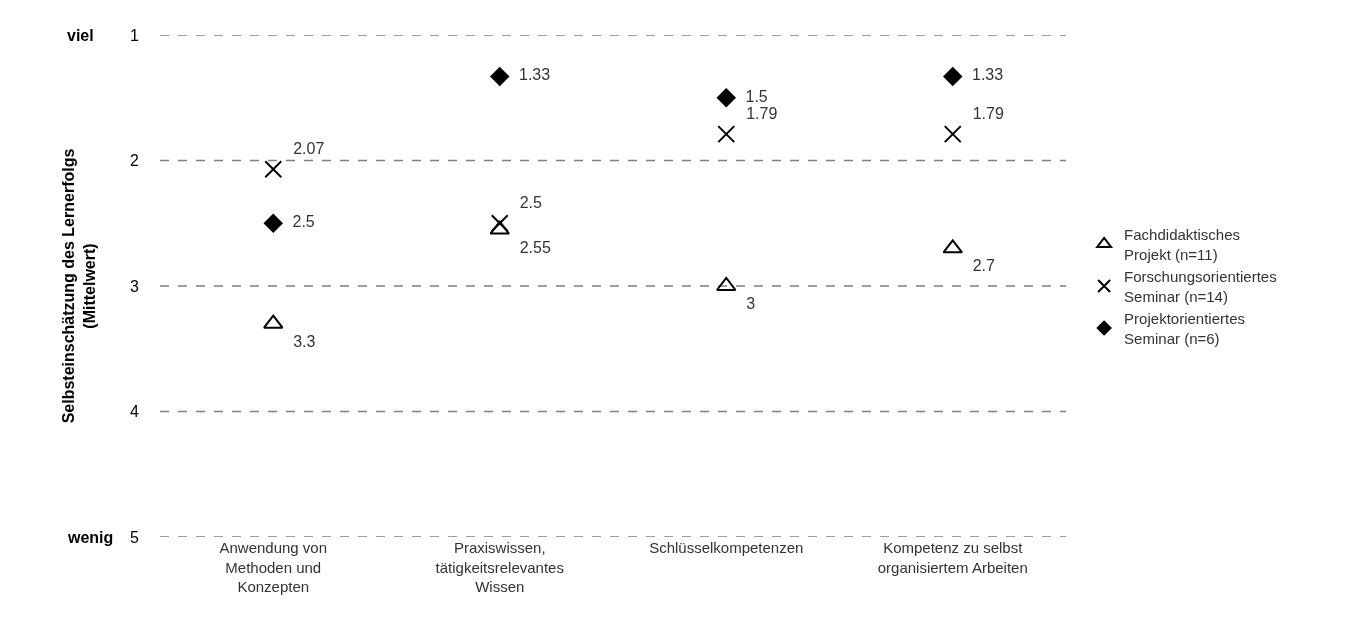 Image resolution: width=1346 pixels, height=632 pixels. What do you see at coordinates (952, 557) in the screenshot?
I see `x-tick-label: Kompetenz zu selbst organisiertem Arbeiten` at bounding box center [952, 557].